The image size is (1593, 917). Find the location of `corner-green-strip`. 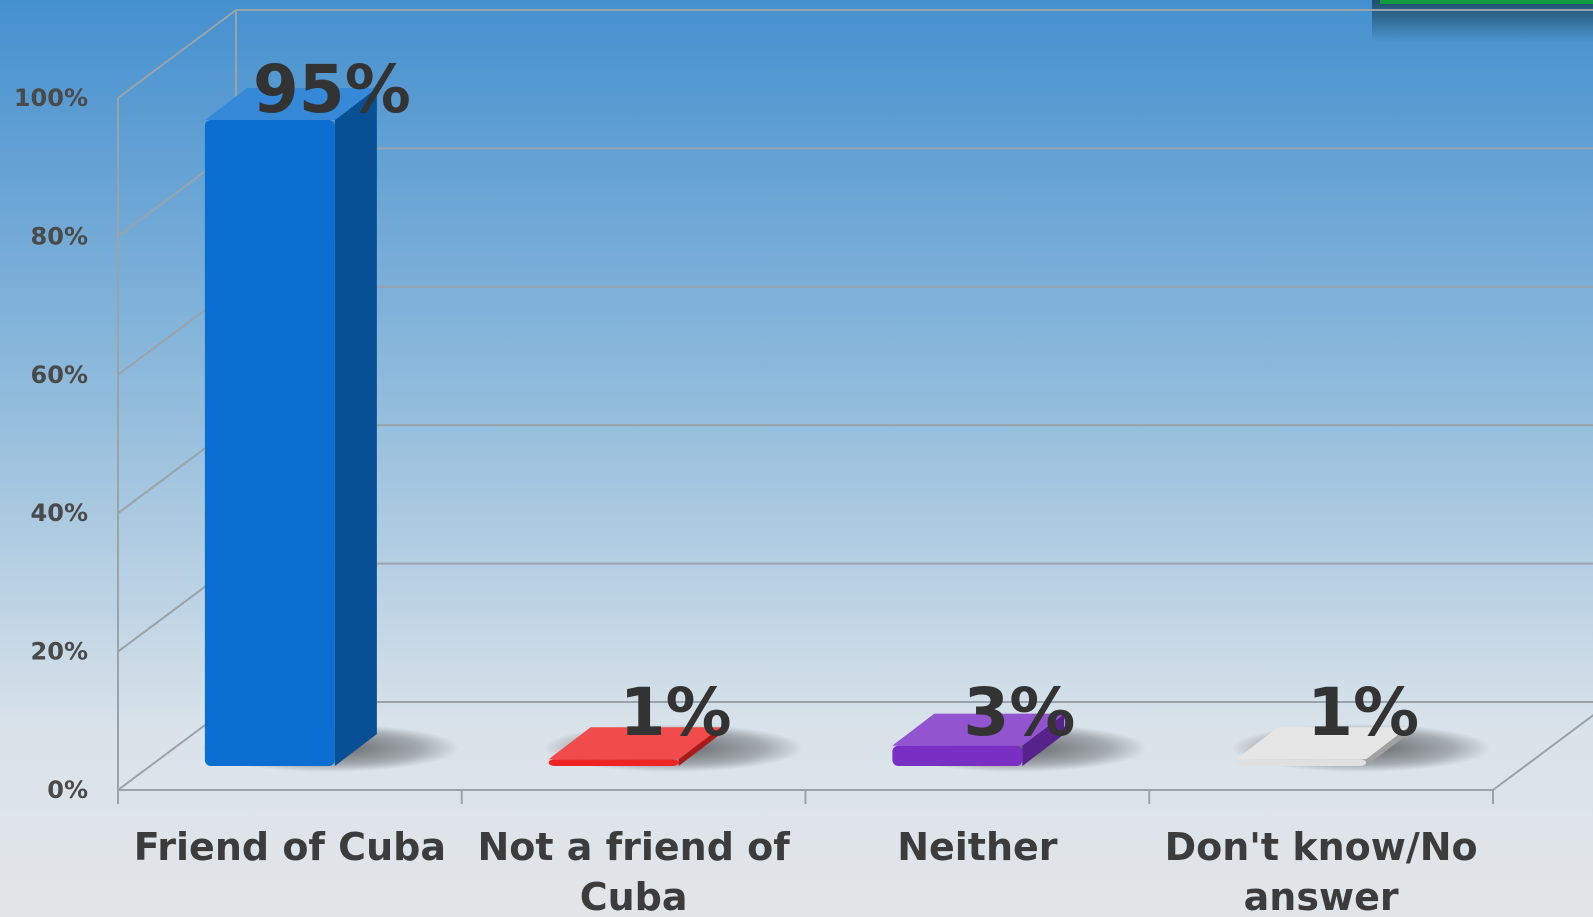

corner-green-strip is located at coordinates (1486, 2).